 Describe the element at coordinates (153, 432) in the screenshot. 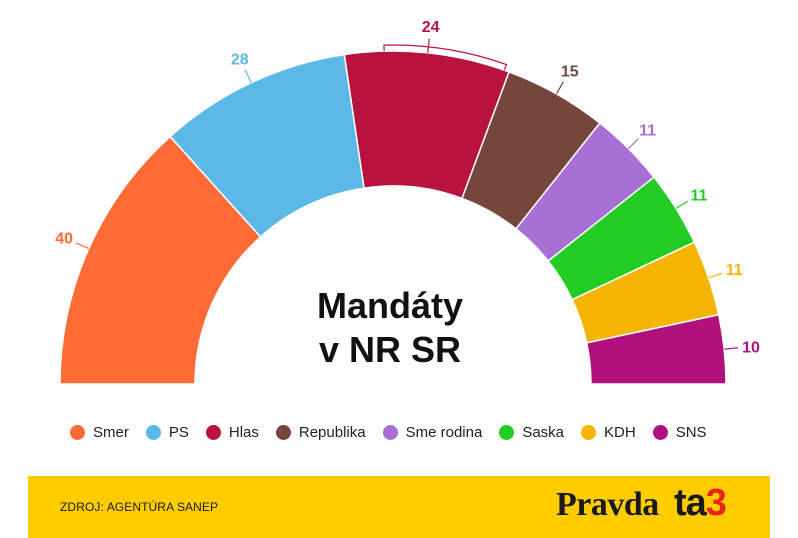

I see `legend-dot-ps` at that location.